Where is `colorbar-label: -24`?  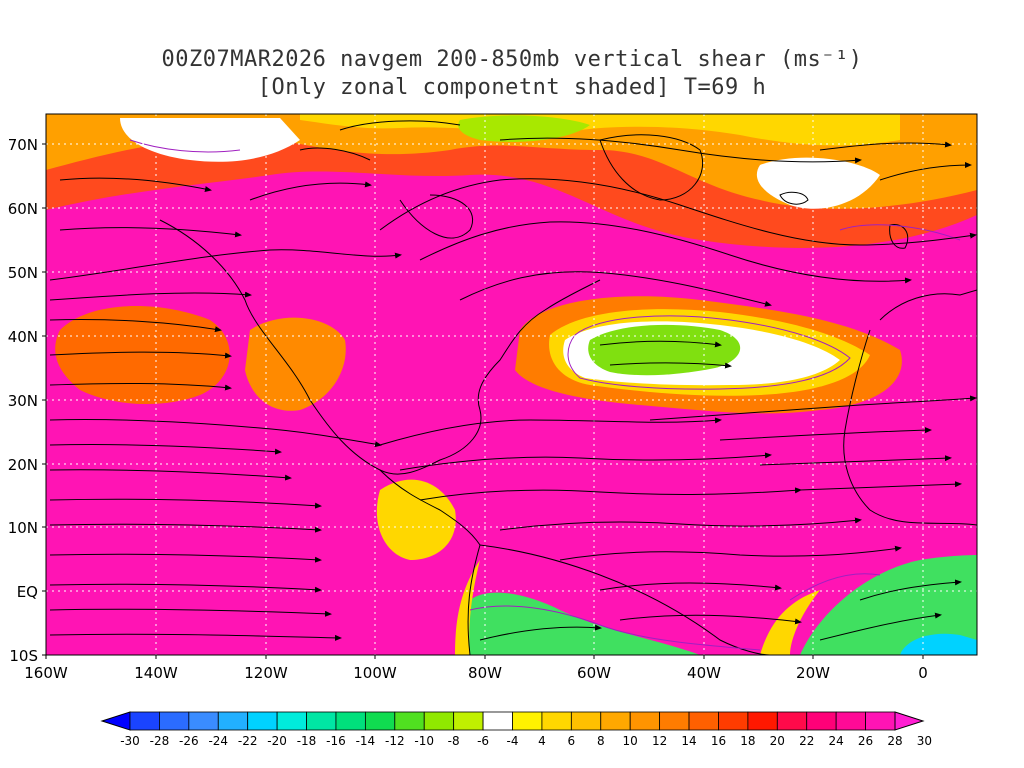 colorbar-label: -24 is located at coordinates (218, 741).